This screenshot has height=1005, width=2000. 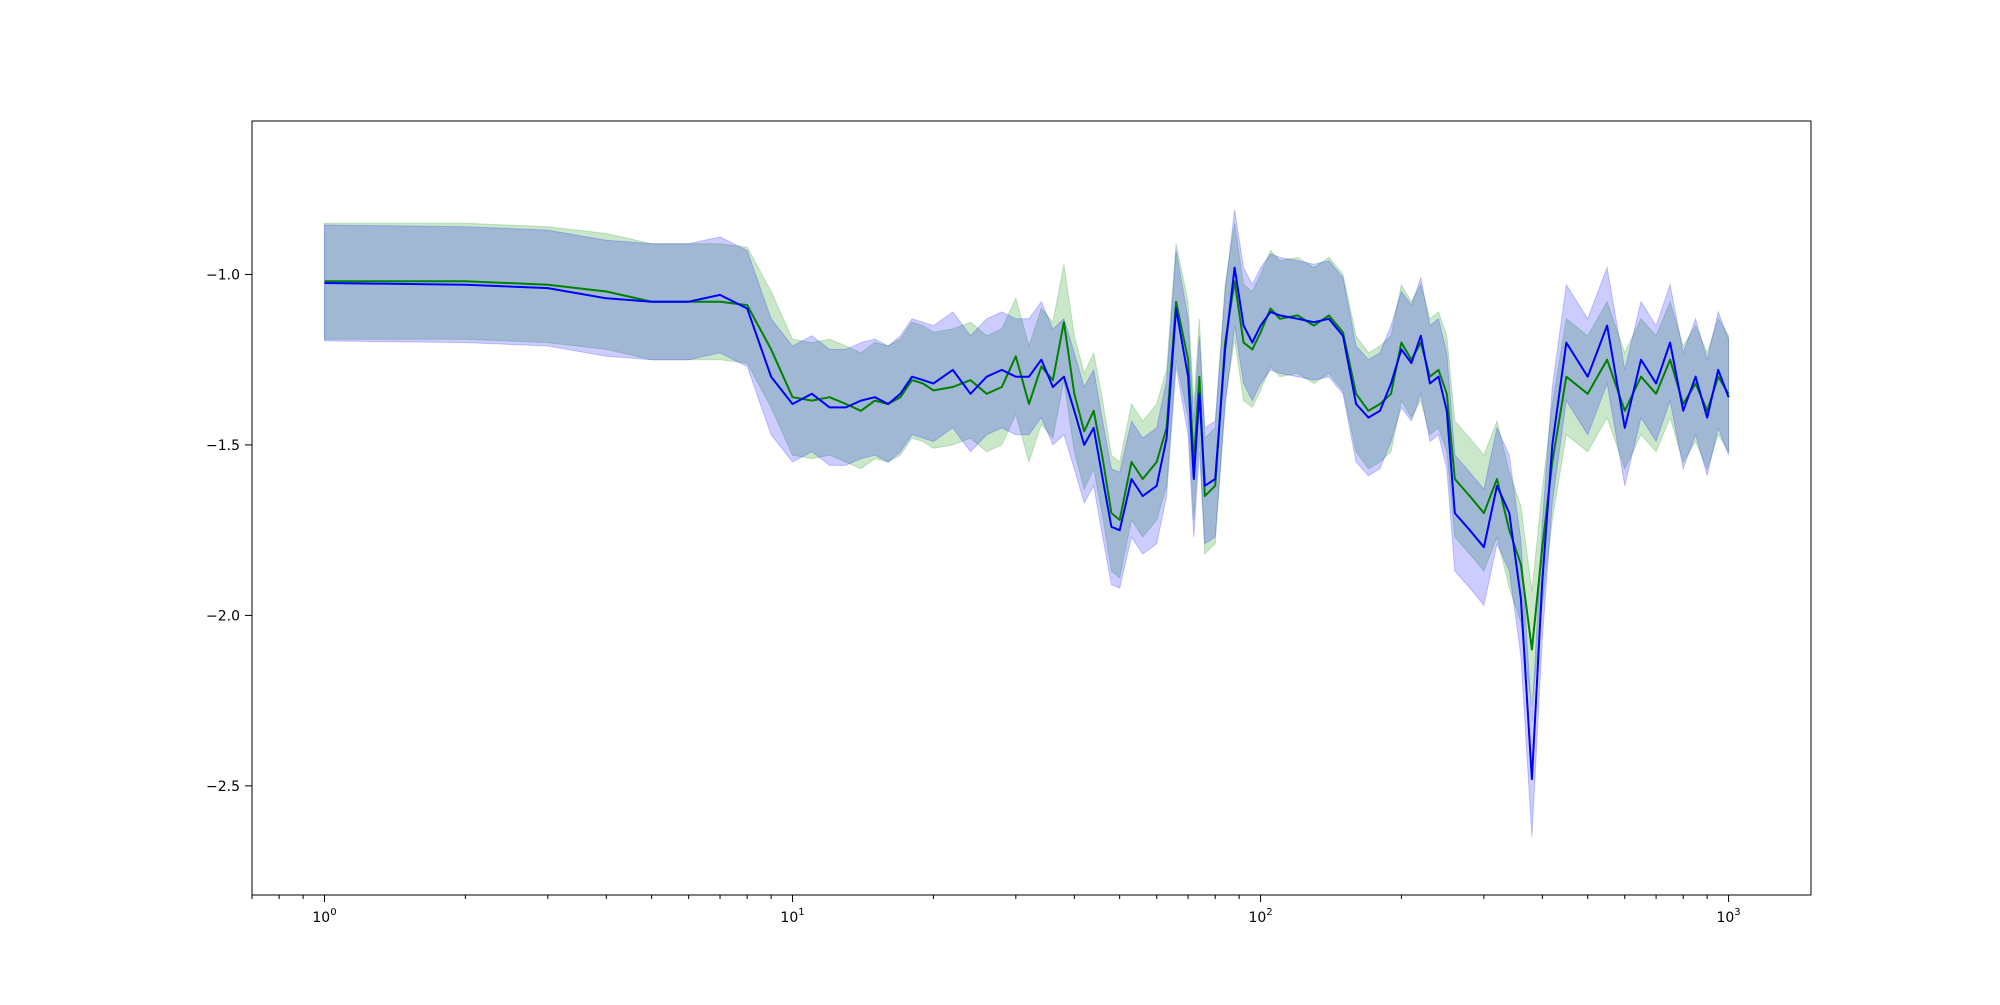 I want to click on y-tick-label: −2.5, so click(x=223, y=787).